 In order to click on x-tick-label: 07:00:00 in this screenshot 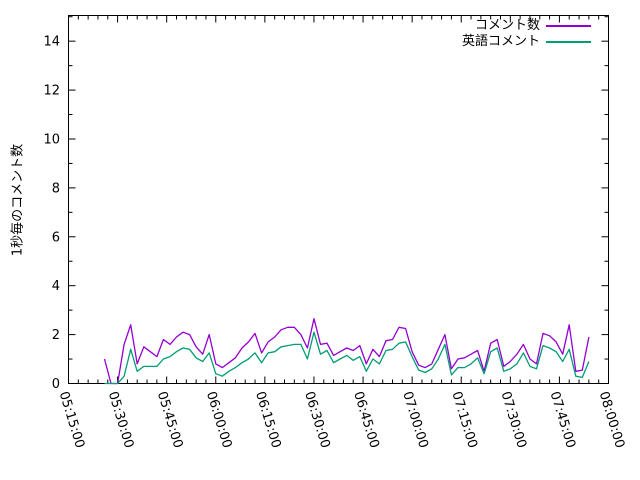, I will do `click(414, 420)`.